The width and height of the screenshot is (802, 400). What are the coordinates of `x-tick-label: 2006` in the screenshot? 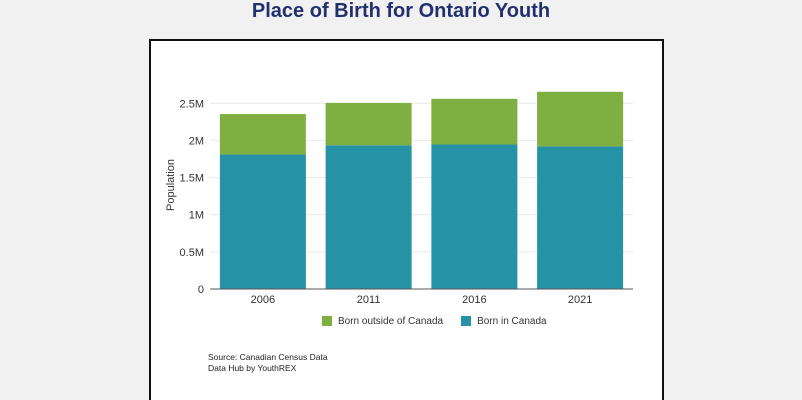 It's located at (263, 300).